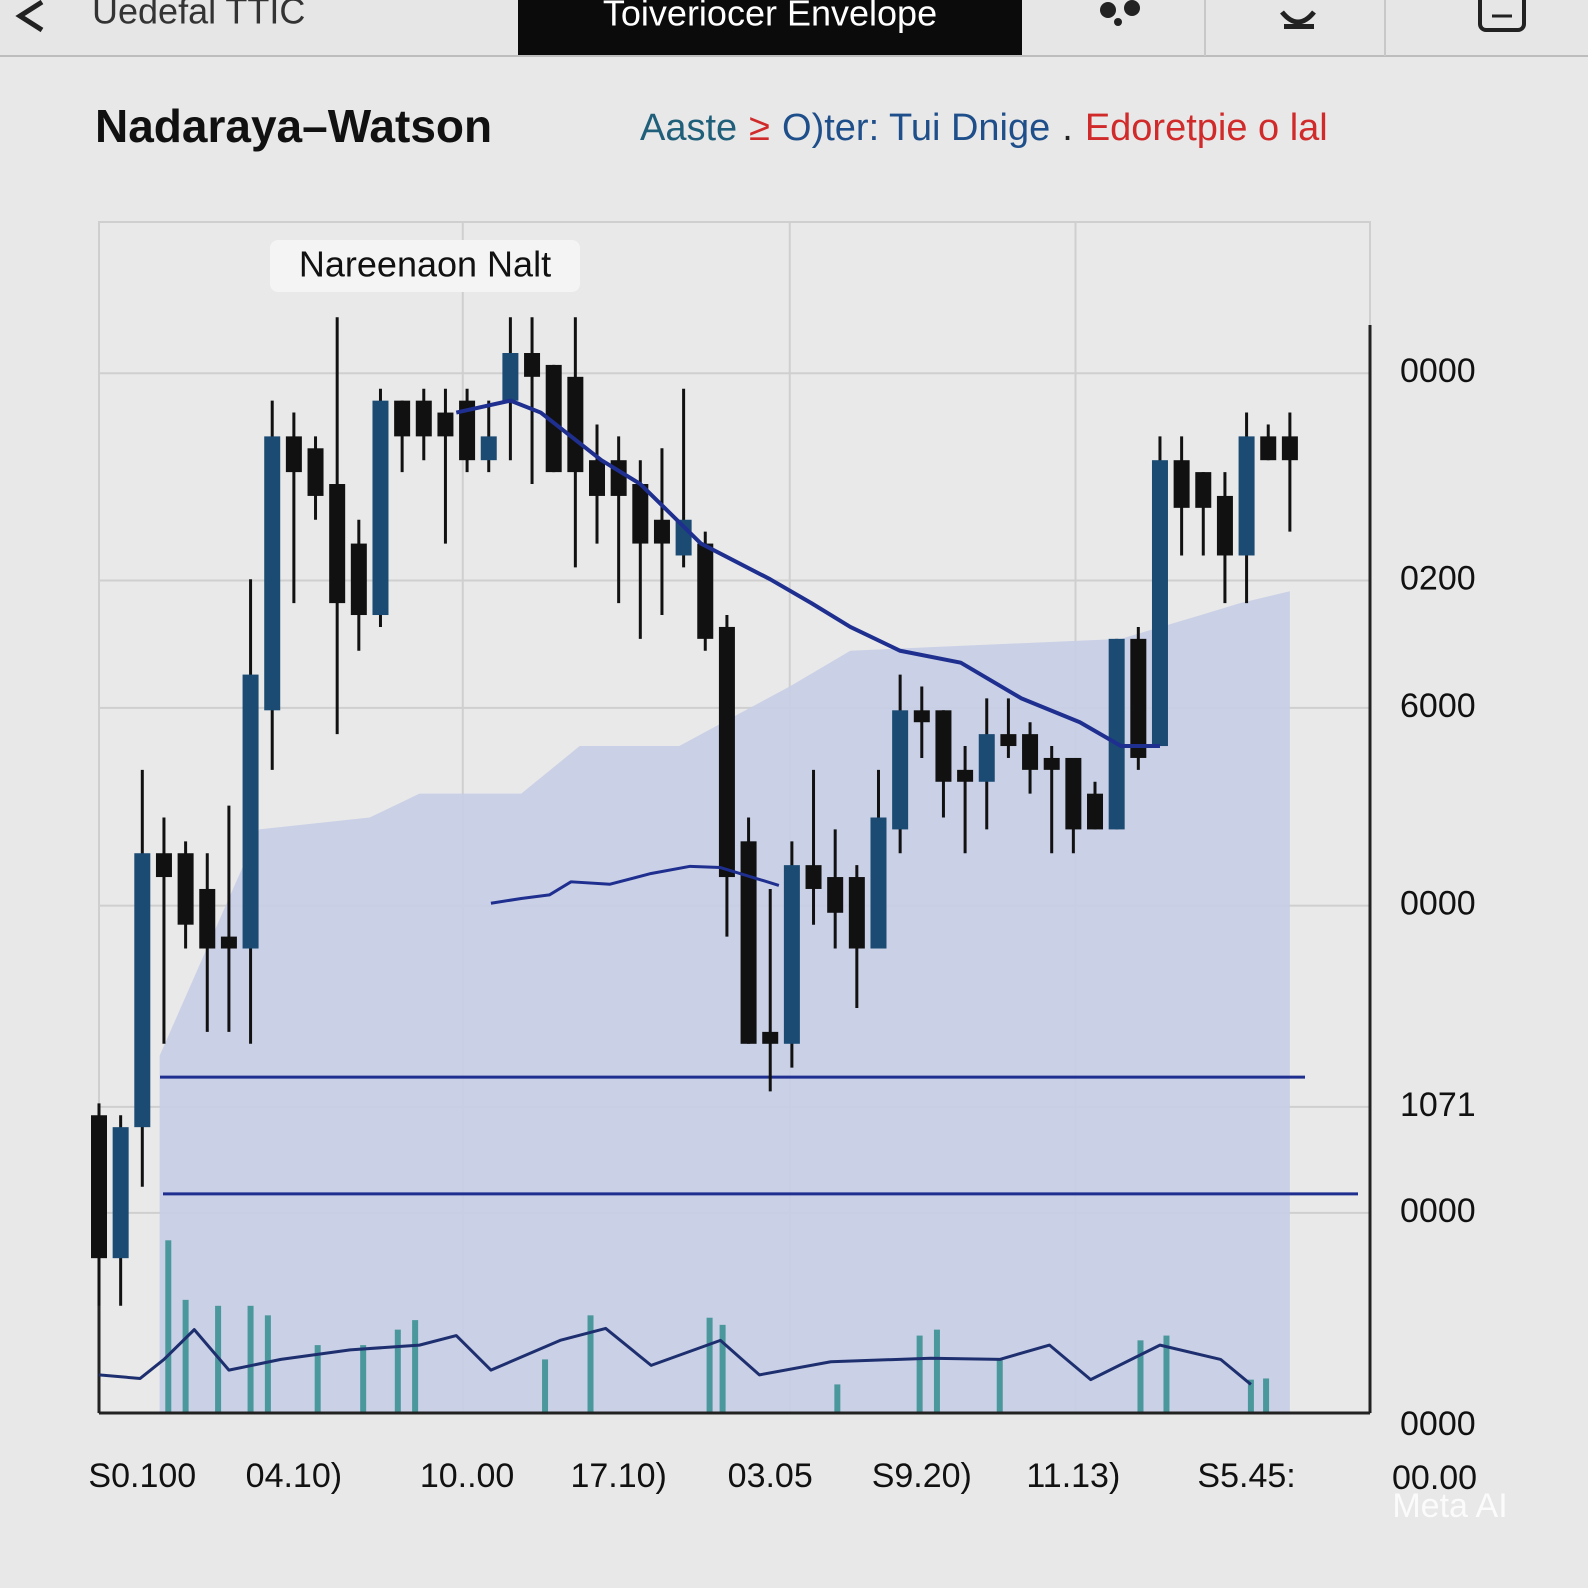 This screenshot has width=1588, height=1588. Describe the element at coordinates (1434, 1478) in the screenshot. I see `corner-label: 00.00` at that location.